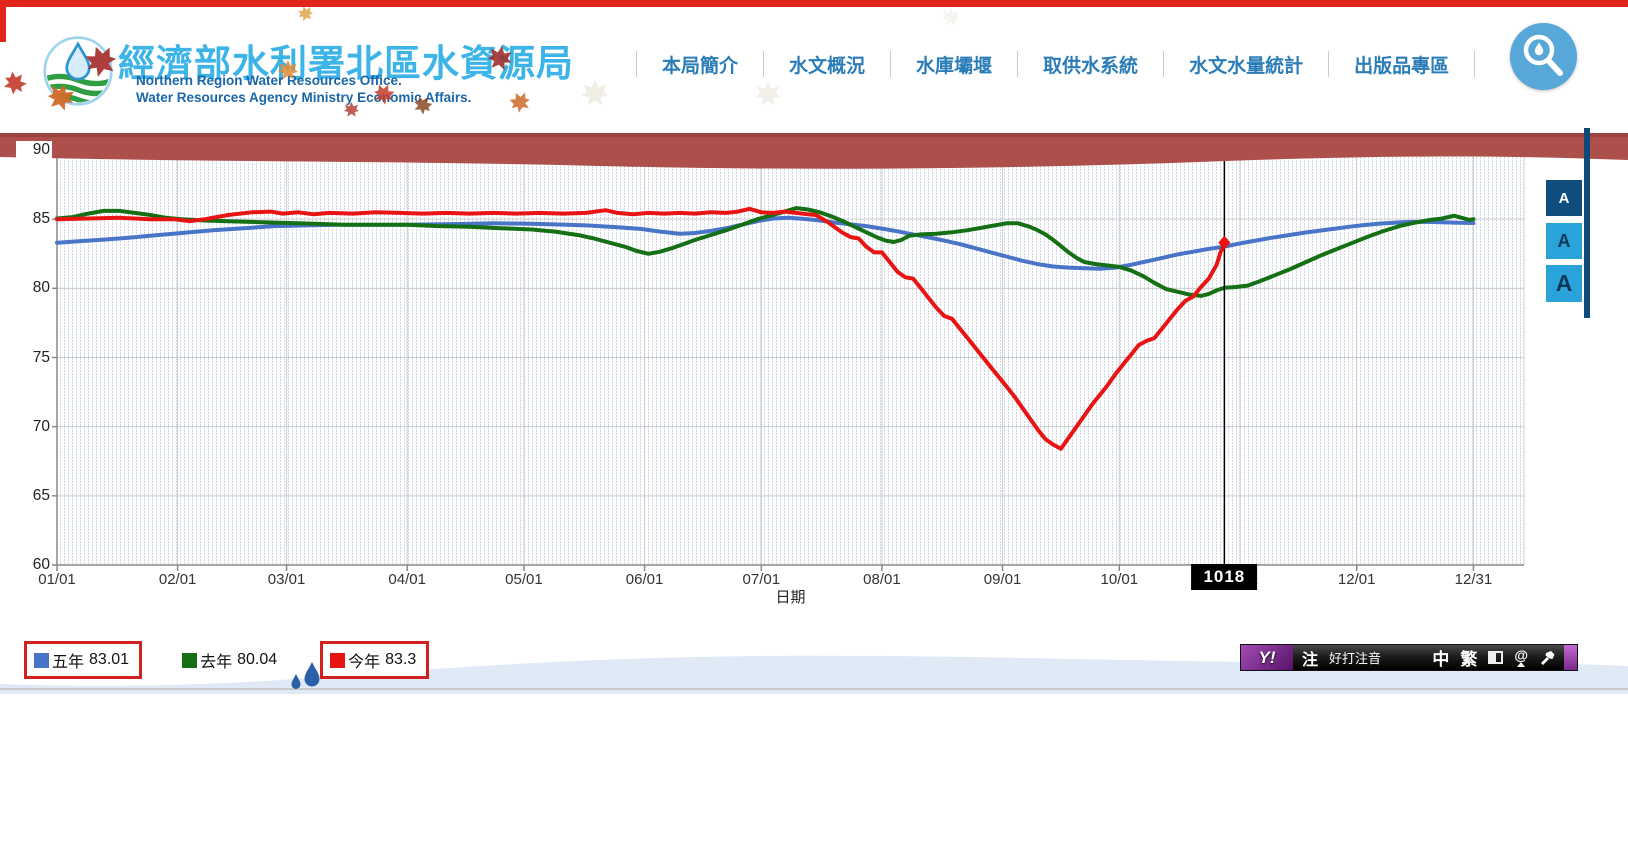  Describe the element at coordinates (1090, 64) in the screenshot. I see `nav-item-water-supply: 取供水系統` at that location.